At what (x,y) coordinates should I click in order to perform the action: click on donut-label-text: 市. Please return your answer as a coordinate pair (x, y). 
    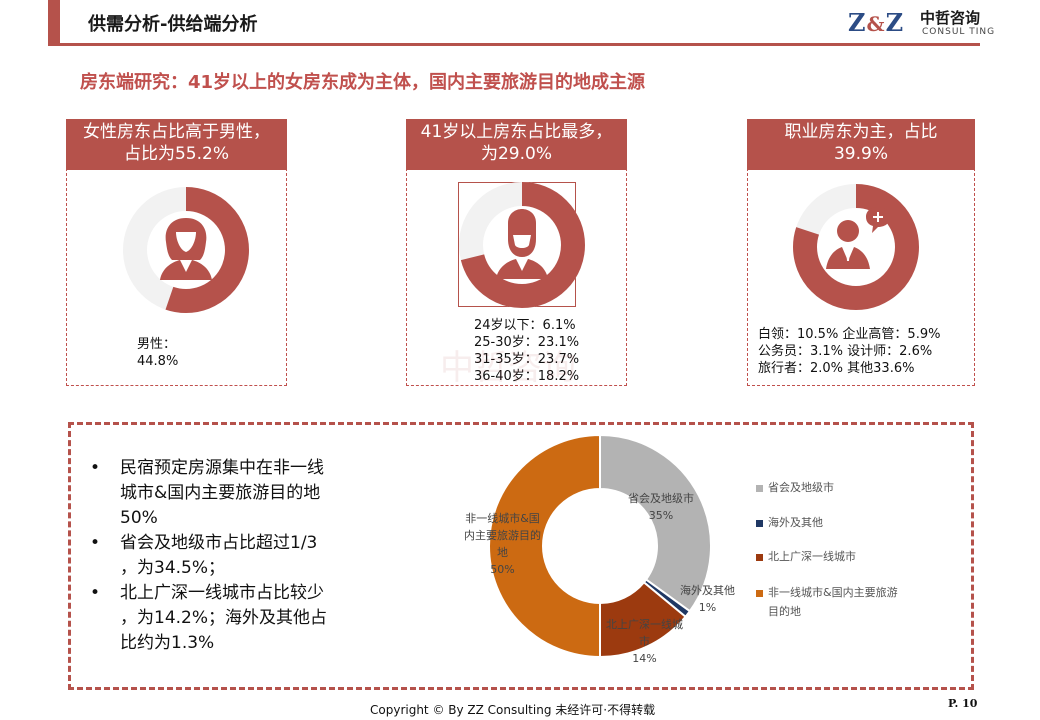
    Looking at the image, I should click on (644, 641).